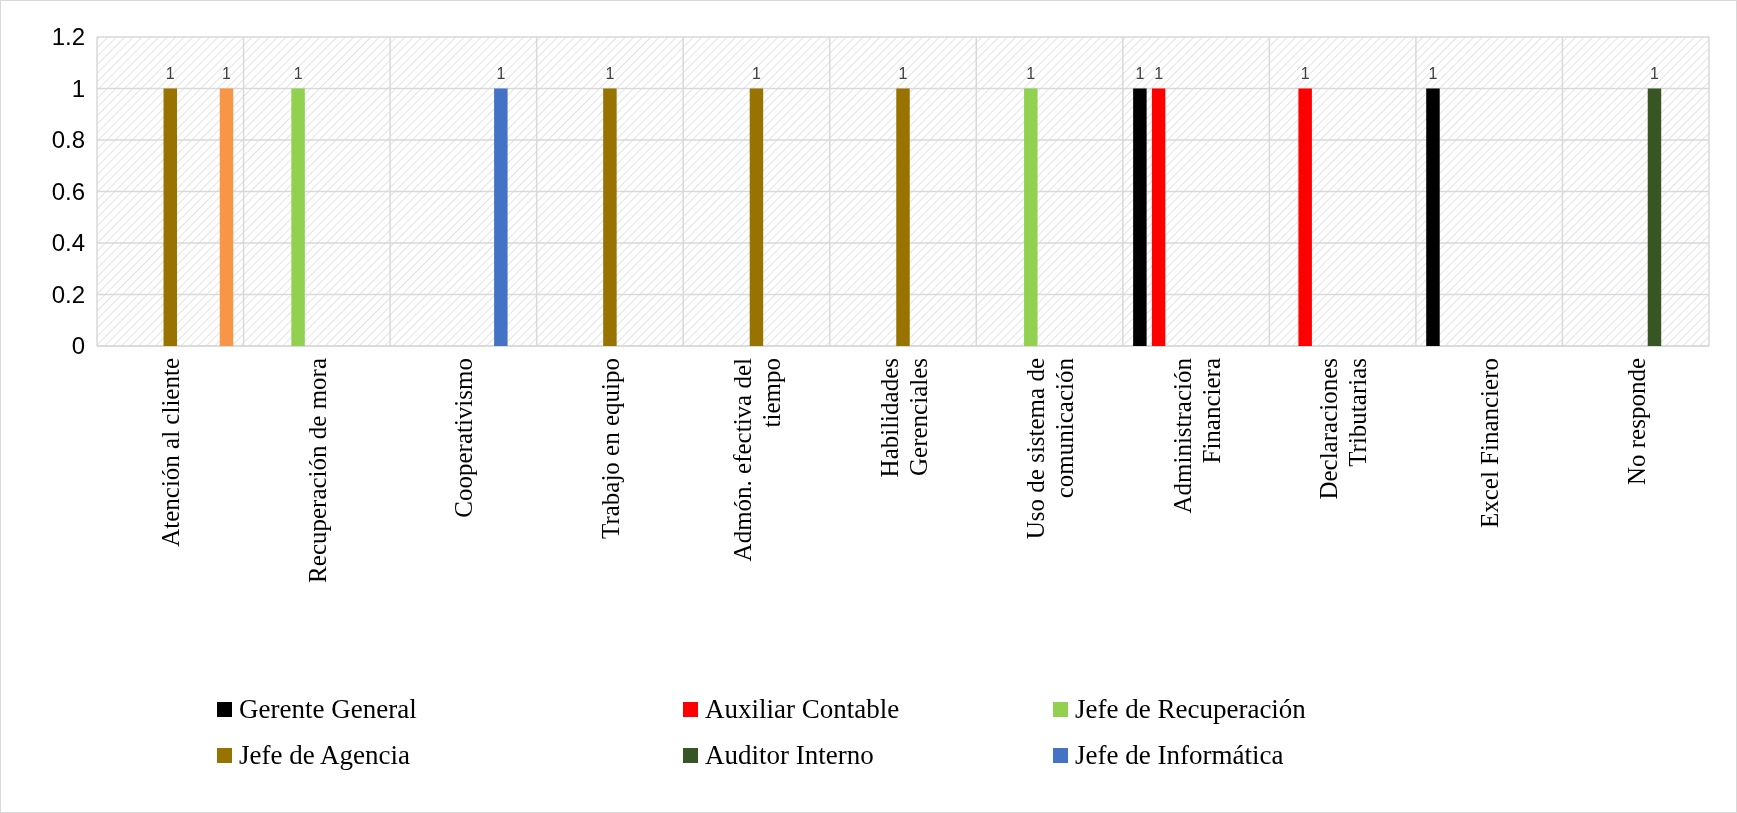  What do you see at coordinates (68, 140) in the screenshot?
I see `y-tick-label: 0.8` at bounding box center [68, 140].